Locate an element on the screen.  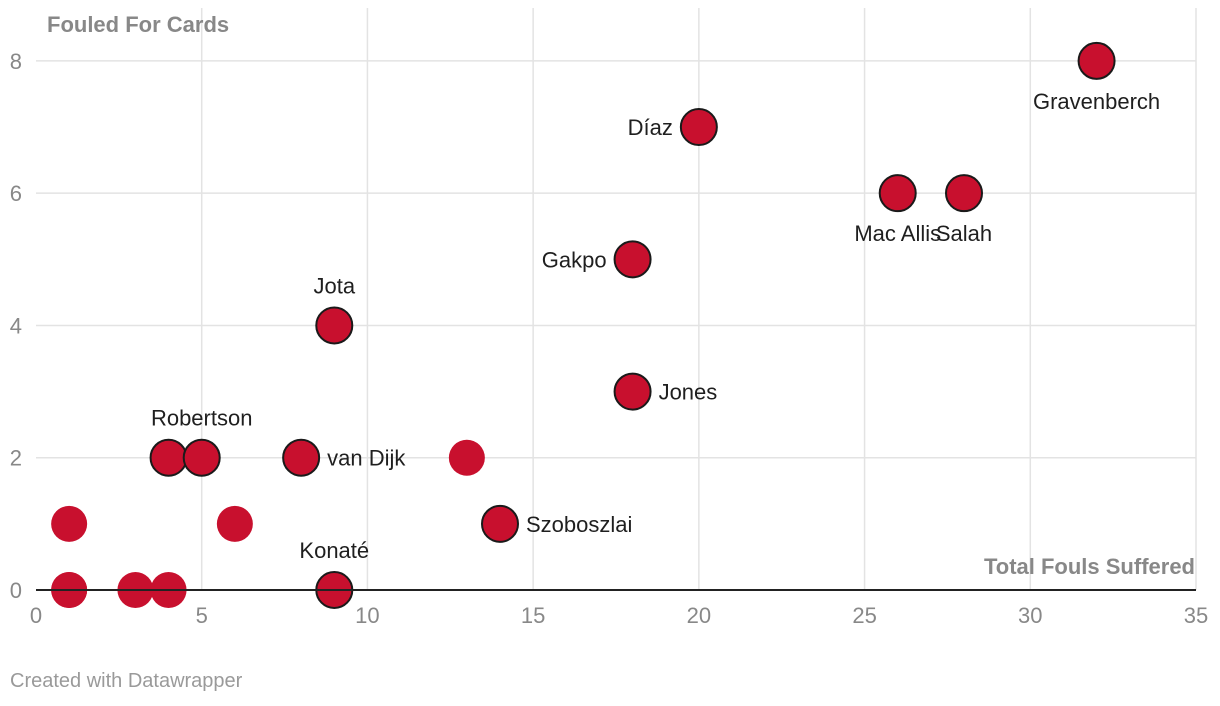
y-tick-label: 8 is located at coordinates (16, 61).